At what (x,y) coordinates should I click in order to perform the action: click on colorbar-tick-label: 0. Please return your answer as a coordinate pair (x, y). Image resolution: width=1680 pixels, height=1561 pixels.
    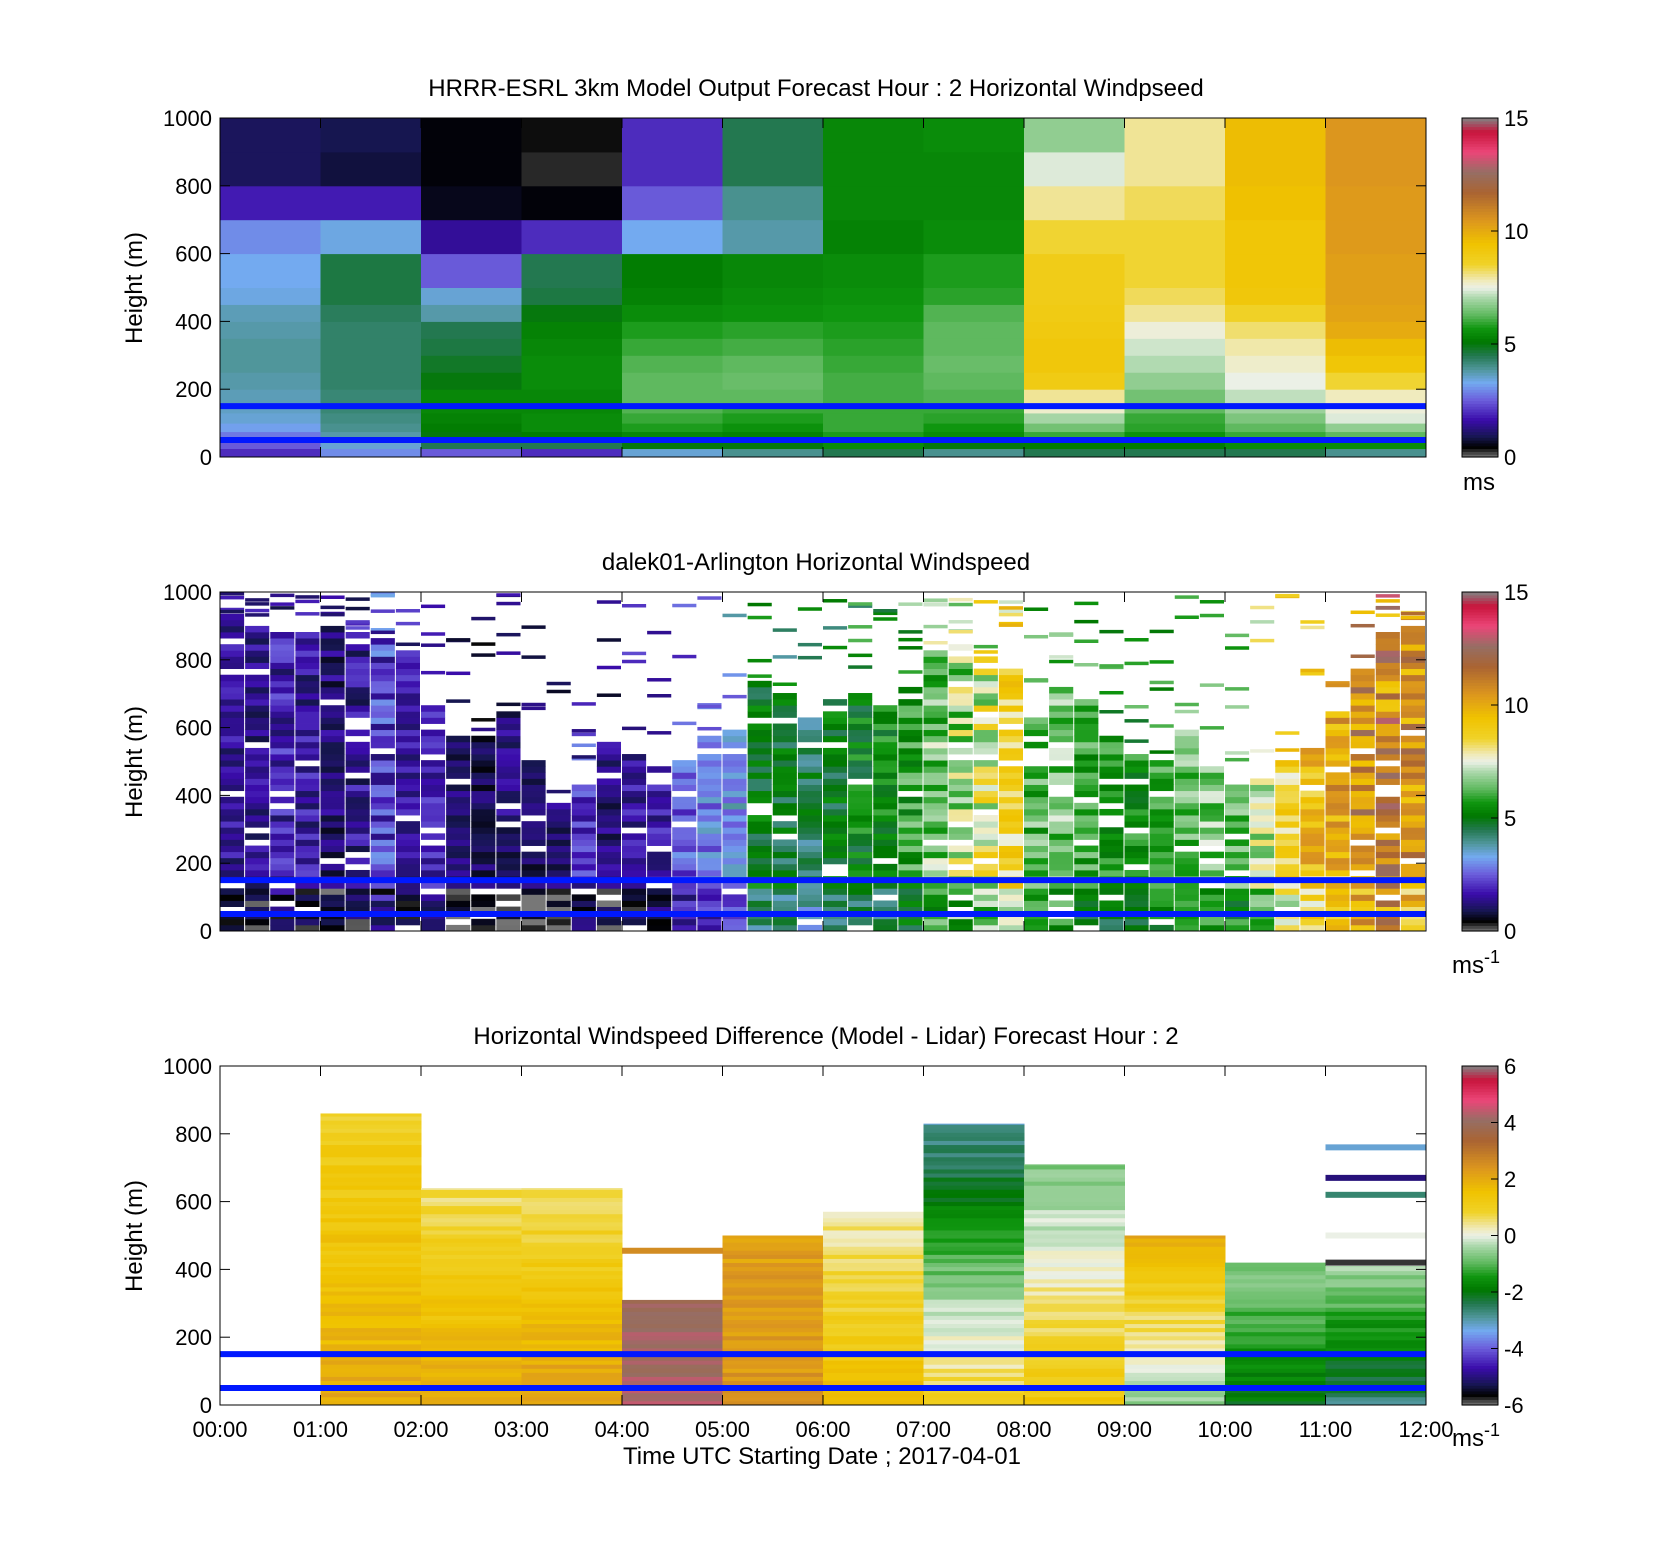
    Looking at the image, I should click on (1510, 1236).